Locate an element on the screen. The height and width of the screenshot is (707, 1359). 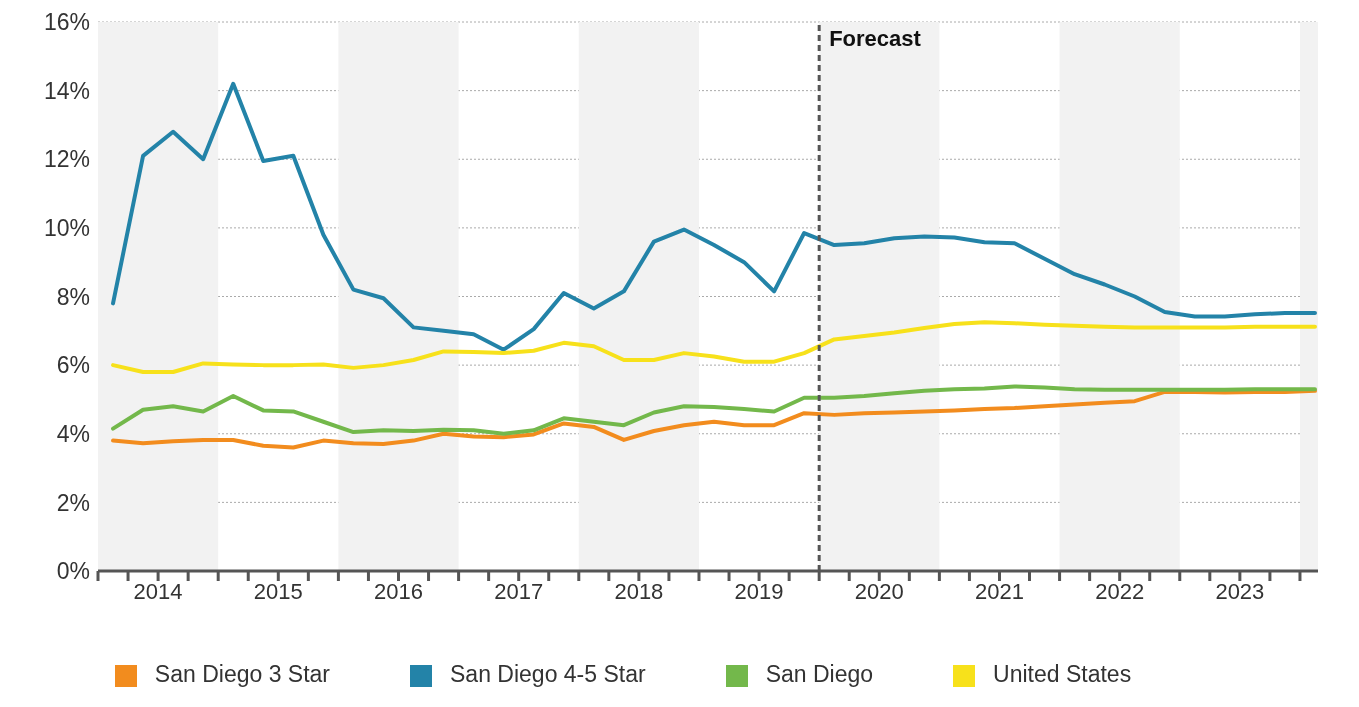
y-tick-label: 8% is located at coordinates (73, 296).